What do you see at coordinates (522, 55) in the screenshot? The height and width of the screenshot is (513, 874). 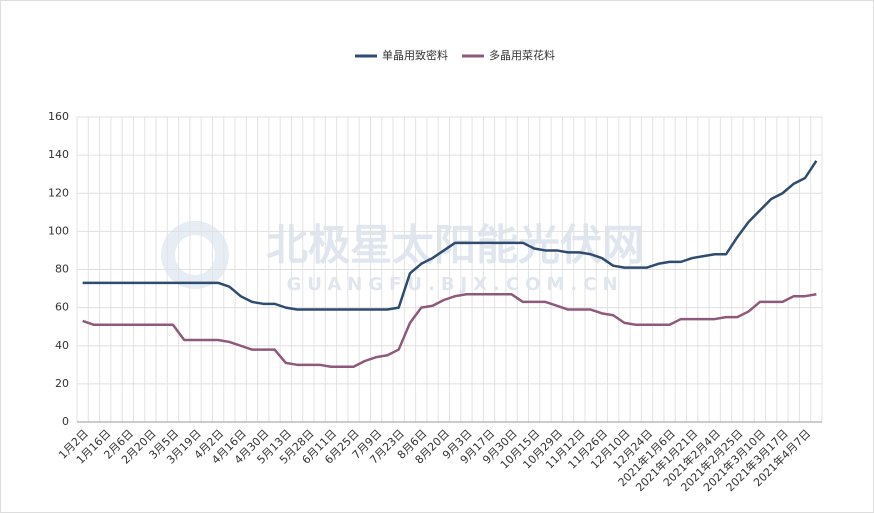 I see `legend-label: 多晶用菜花料` at bounding box center [522, 55].